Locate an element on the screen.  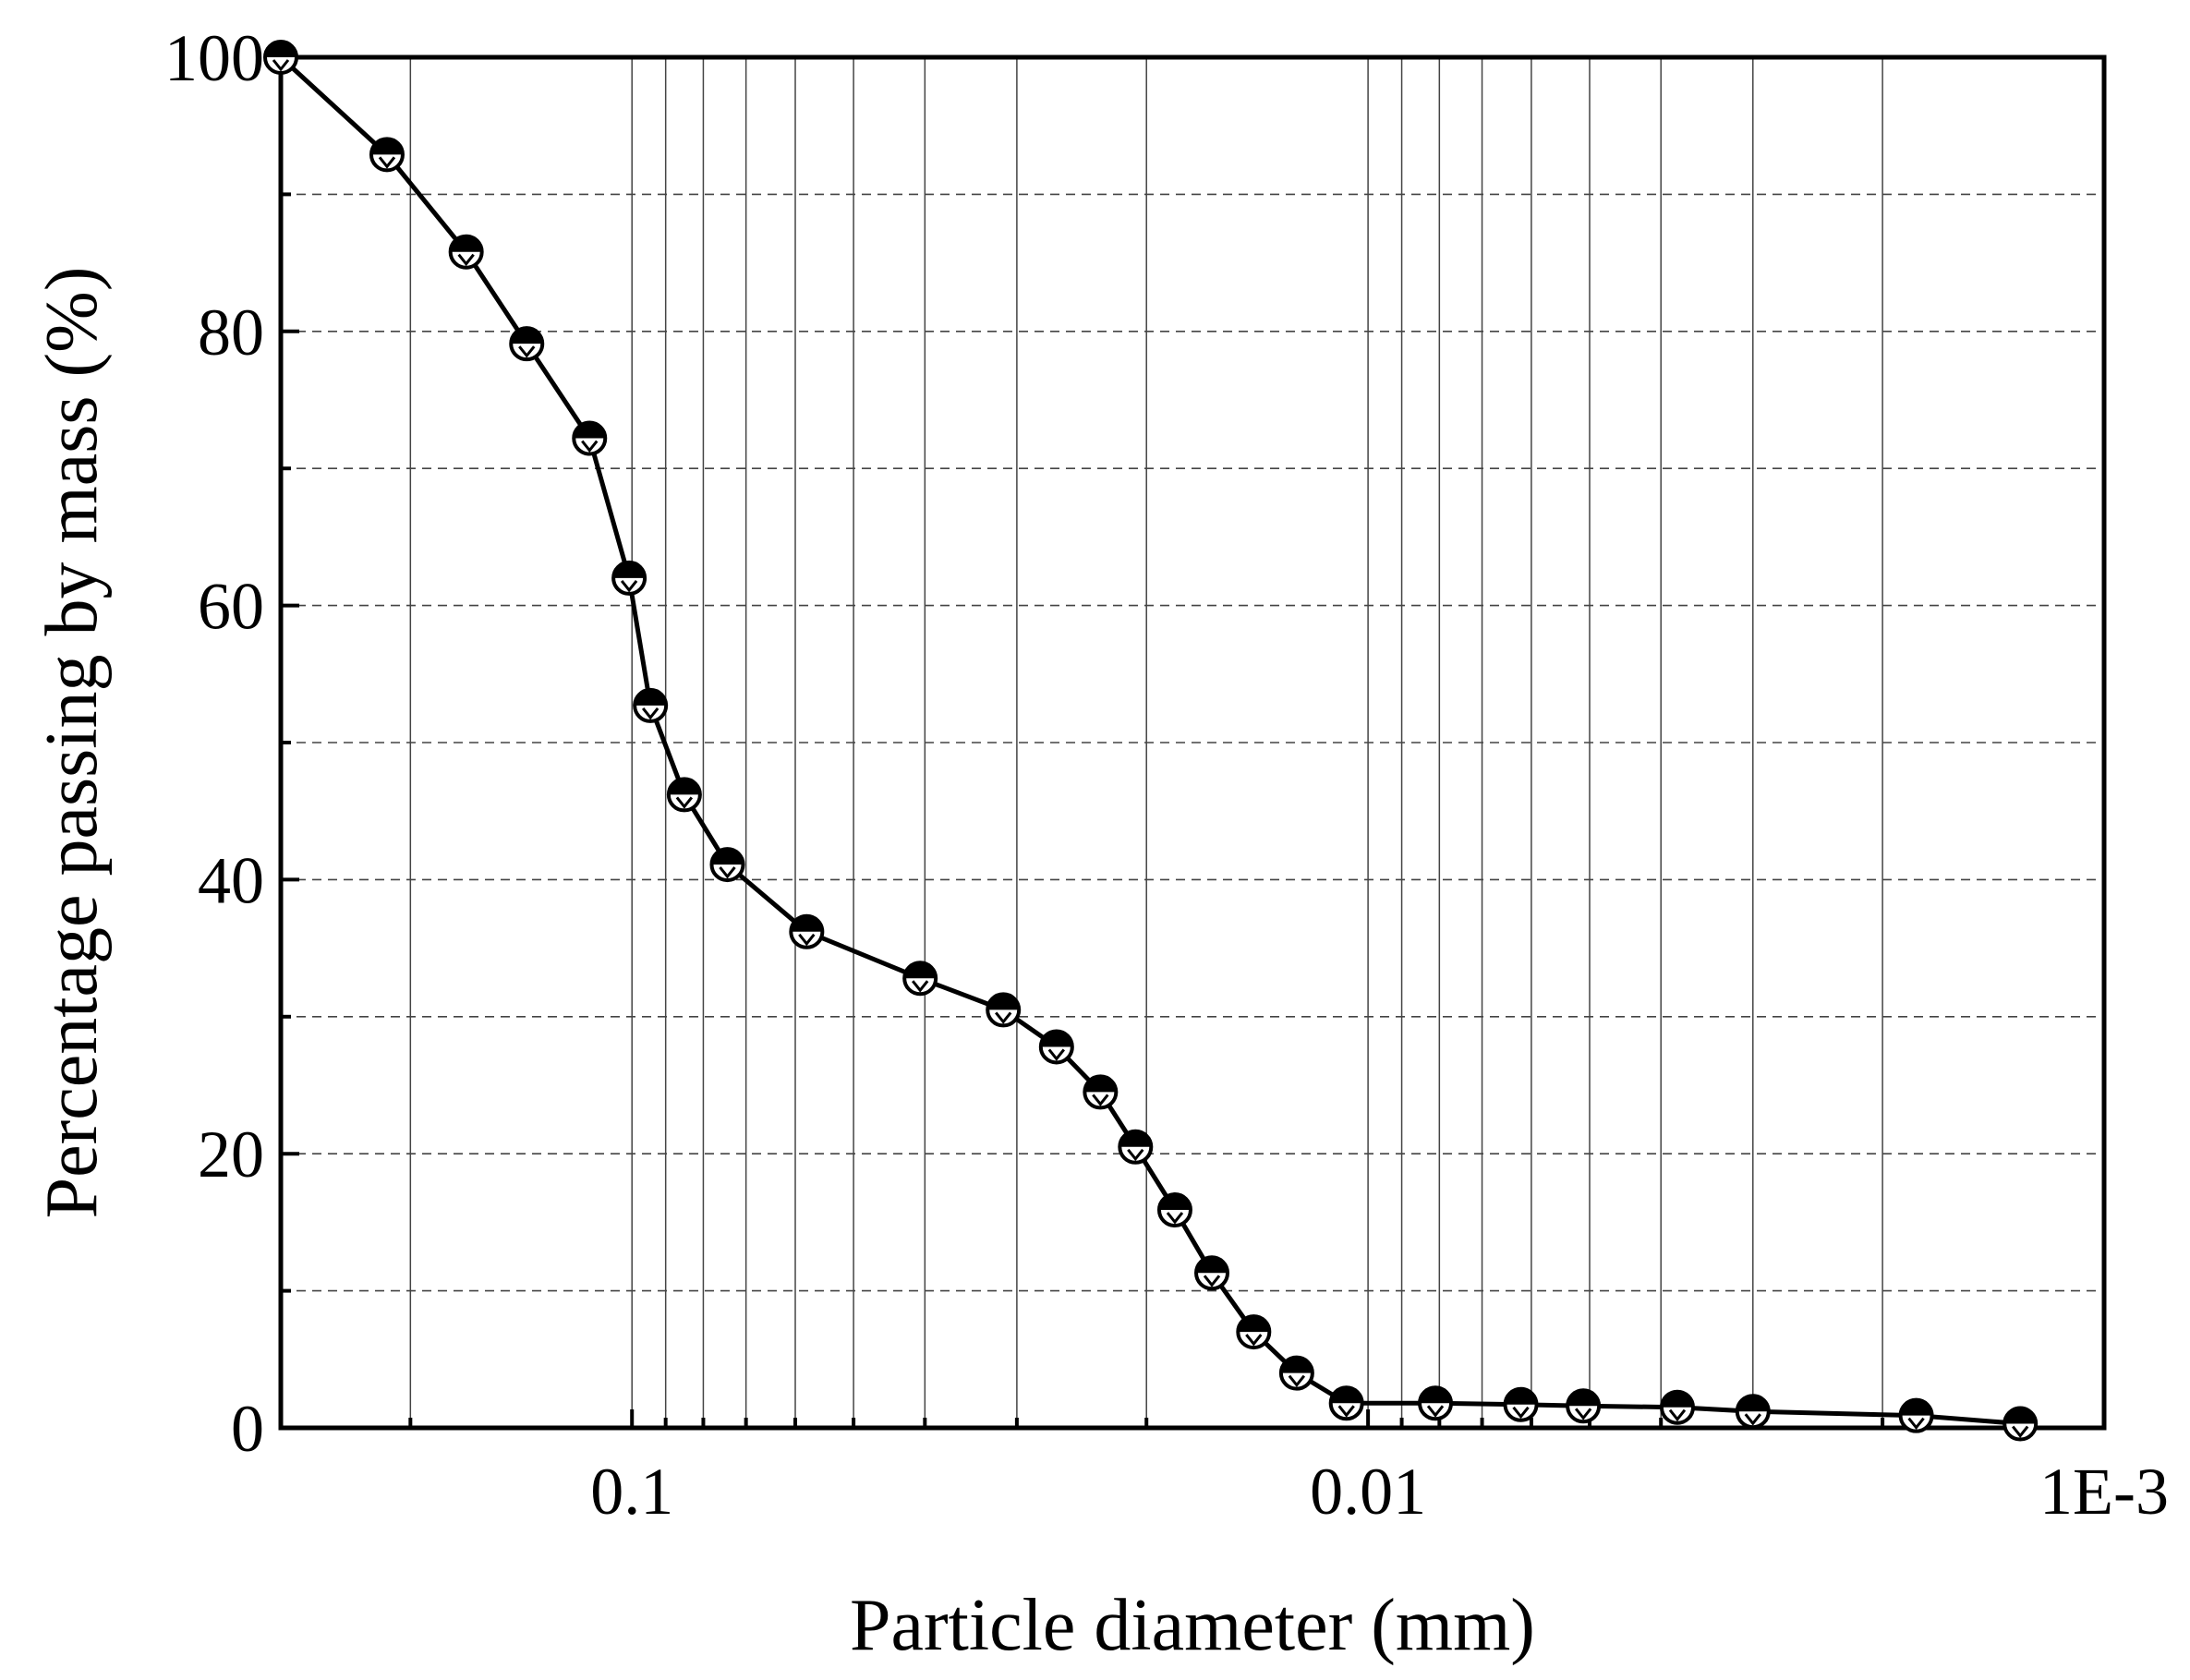
y-tick-label: 40 is located at coordinates (231, 880).